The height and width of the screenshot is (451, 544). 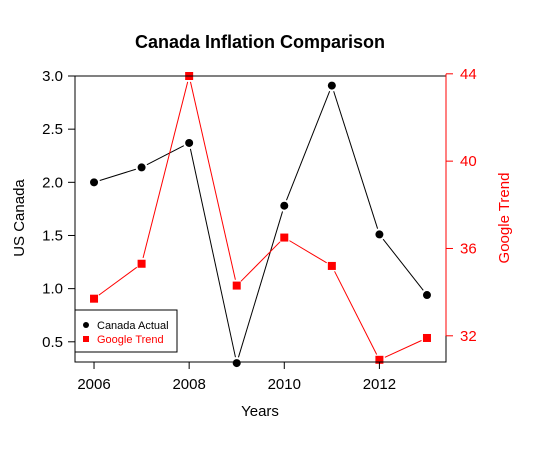 What do you see at coordinates (260, 42) in the screenshot?
I see `chart-title: Canada Inflation Comparison` at bounding box center [260, 42].